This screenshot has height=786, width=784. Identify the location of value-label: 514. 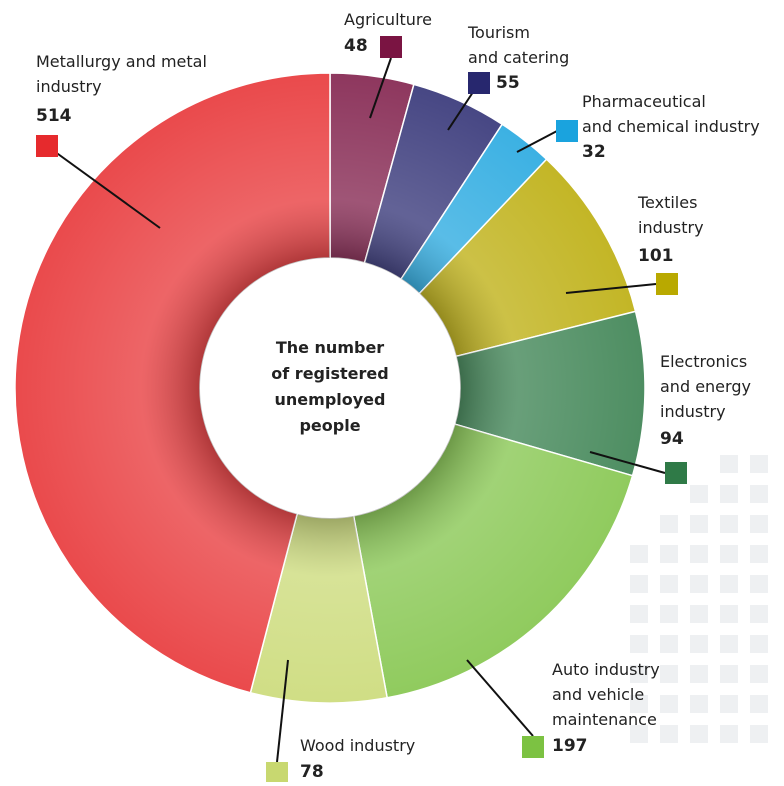
(54, 116).